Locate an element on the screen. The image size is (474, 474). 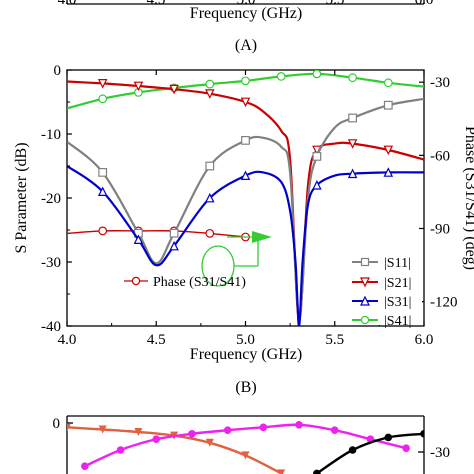
y2-axis-label: Phase (S31/S41) (deg) is located at coordinates (468, 198).